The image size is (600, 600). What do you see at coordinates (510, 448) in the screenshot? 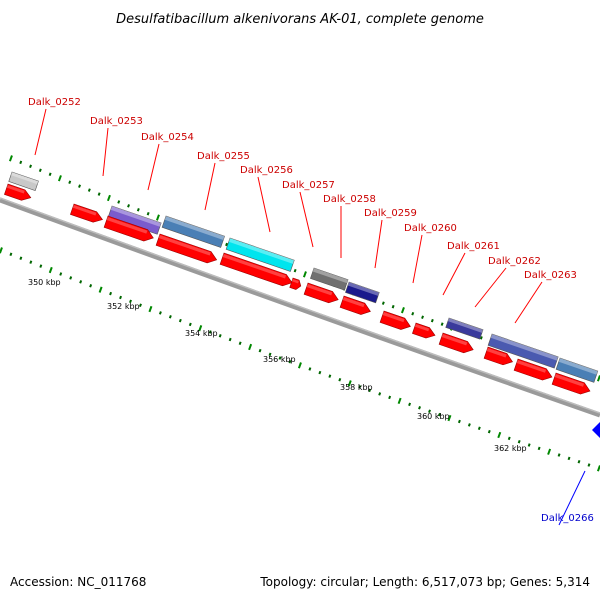
I see `scale-tick-label: 362 kbp` at bounding box center [510, 448].